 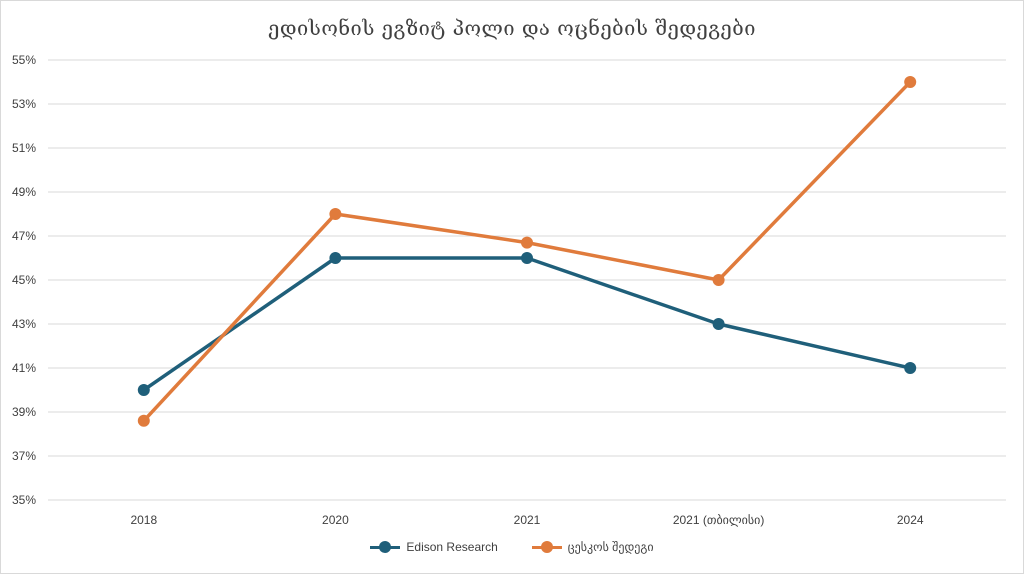 I want to click on y-tick-label: 53%, so click(x=24, y=104).